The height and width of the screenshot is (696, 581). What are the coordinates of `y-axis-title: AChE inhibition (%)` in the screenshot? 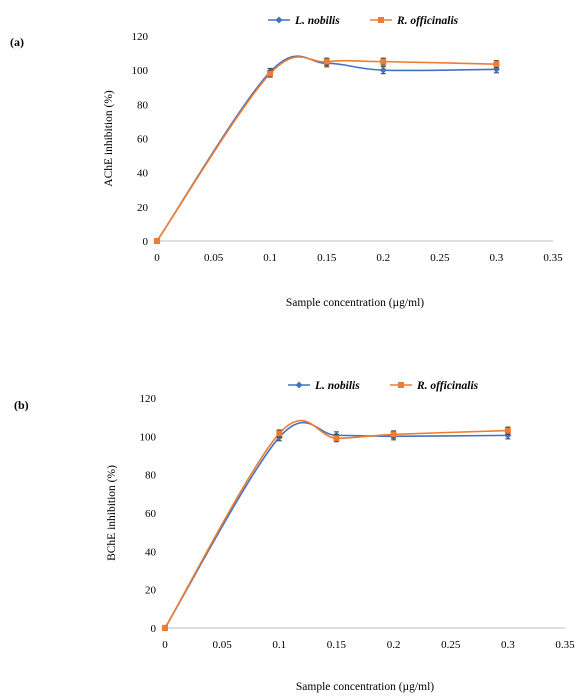 It's located at (109, 138).